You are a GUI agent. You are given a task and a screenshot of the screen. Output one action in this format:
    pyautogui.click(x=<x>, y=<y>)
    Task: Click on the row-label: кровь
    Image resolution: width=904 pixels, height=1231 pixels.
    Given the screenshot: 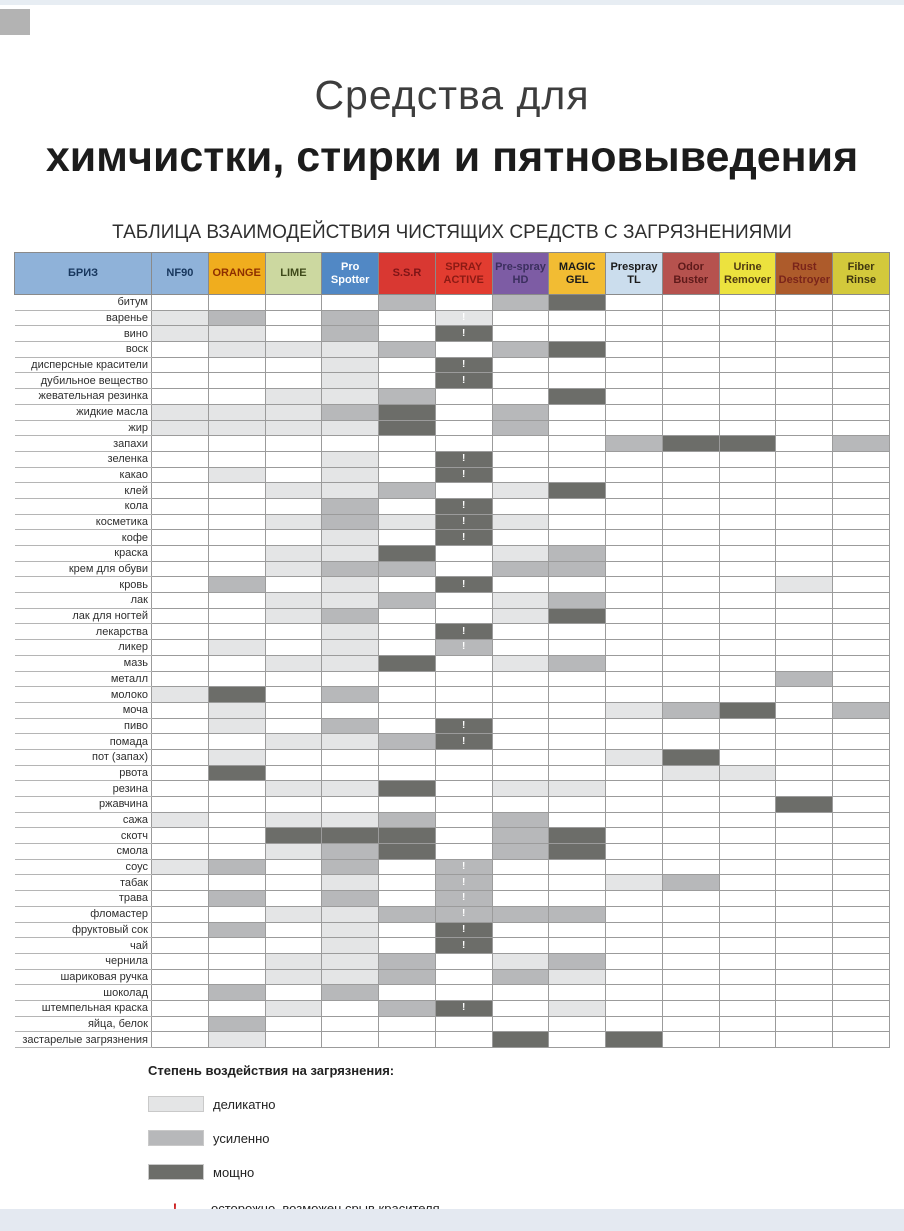 What is the action you would take?
    pyautogui.click(x=83, y=585)
    